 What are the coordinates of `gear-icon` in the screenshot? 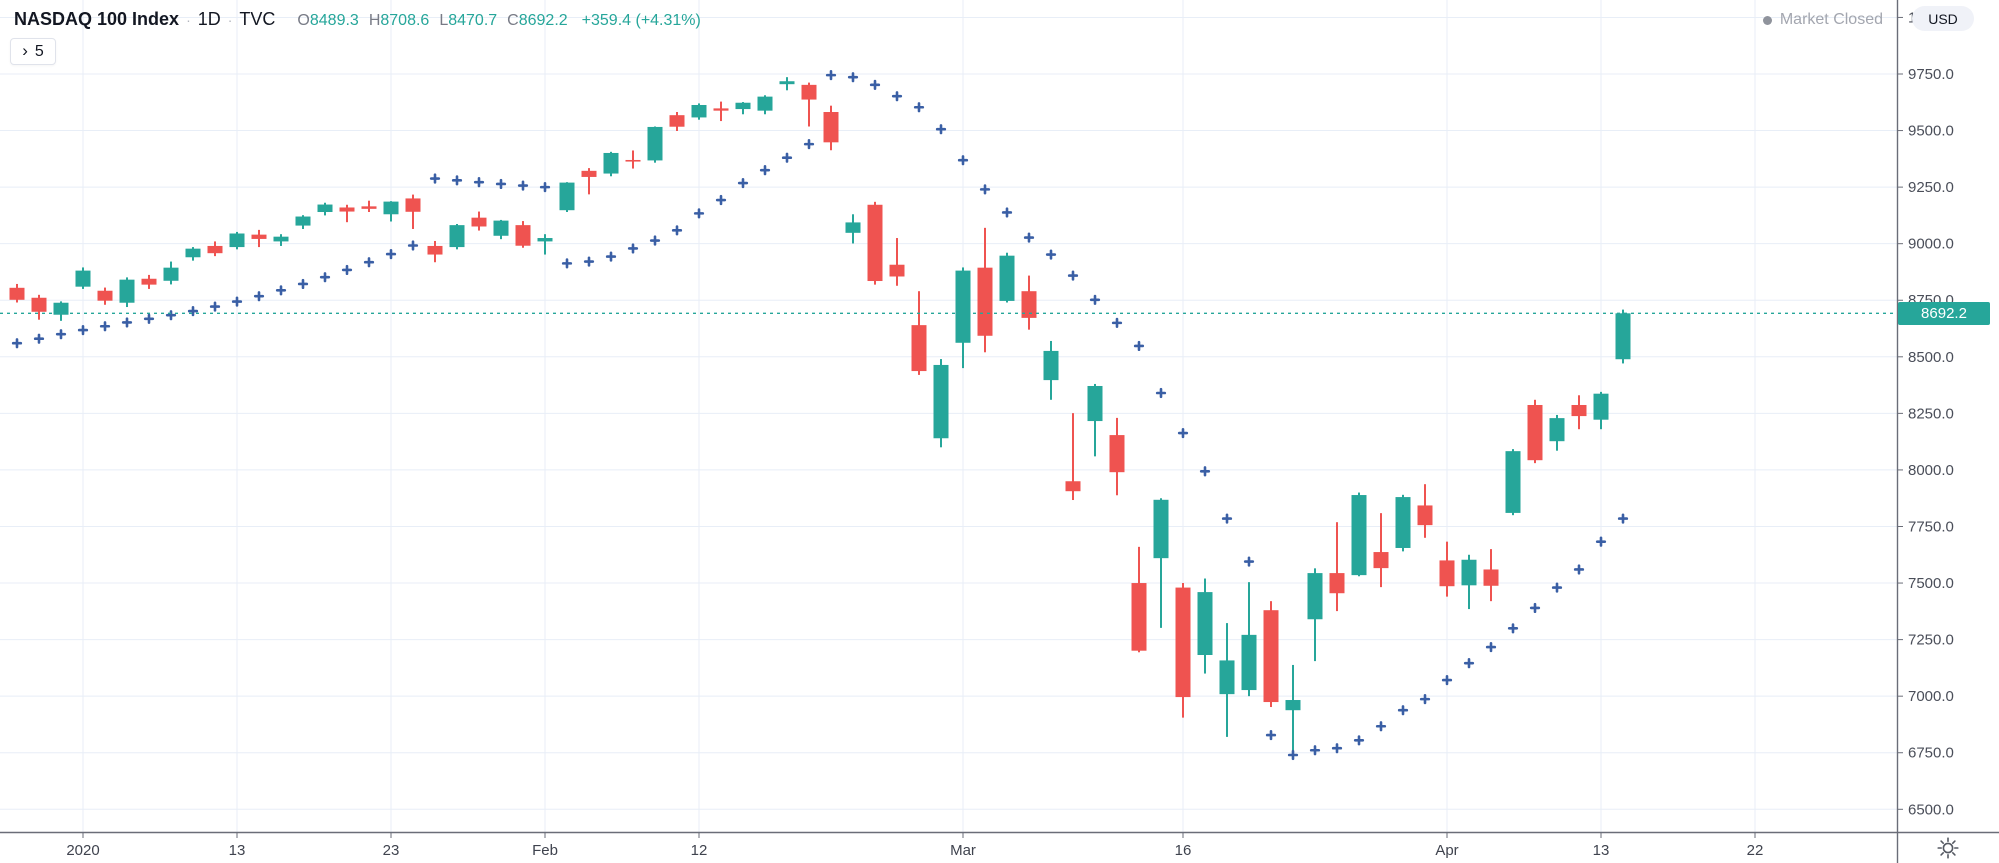 It's located at (1948, 847).